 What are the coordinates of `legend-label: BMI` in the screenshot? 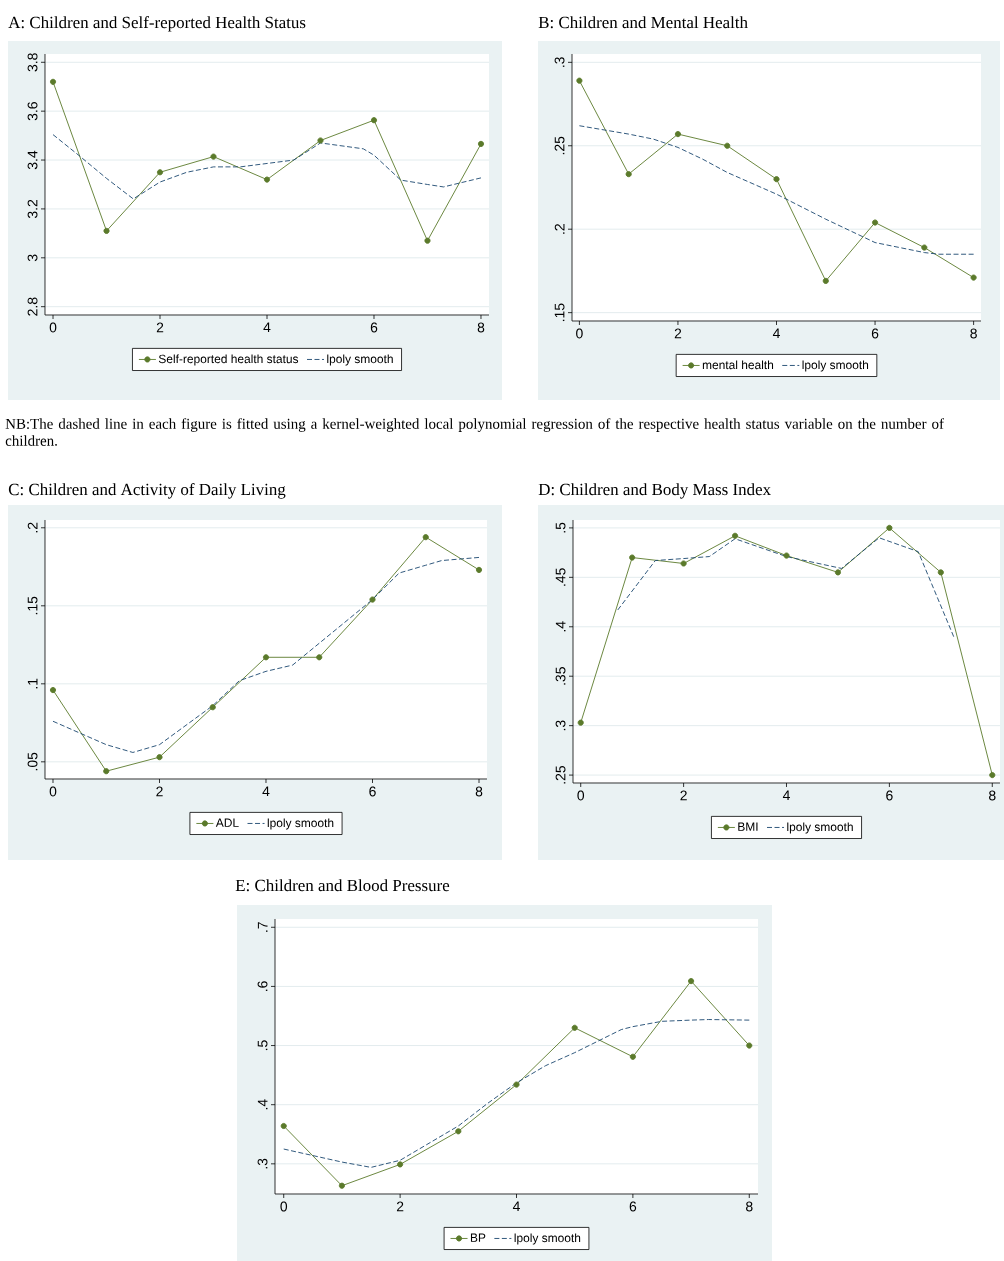 It's located at (748, 826).